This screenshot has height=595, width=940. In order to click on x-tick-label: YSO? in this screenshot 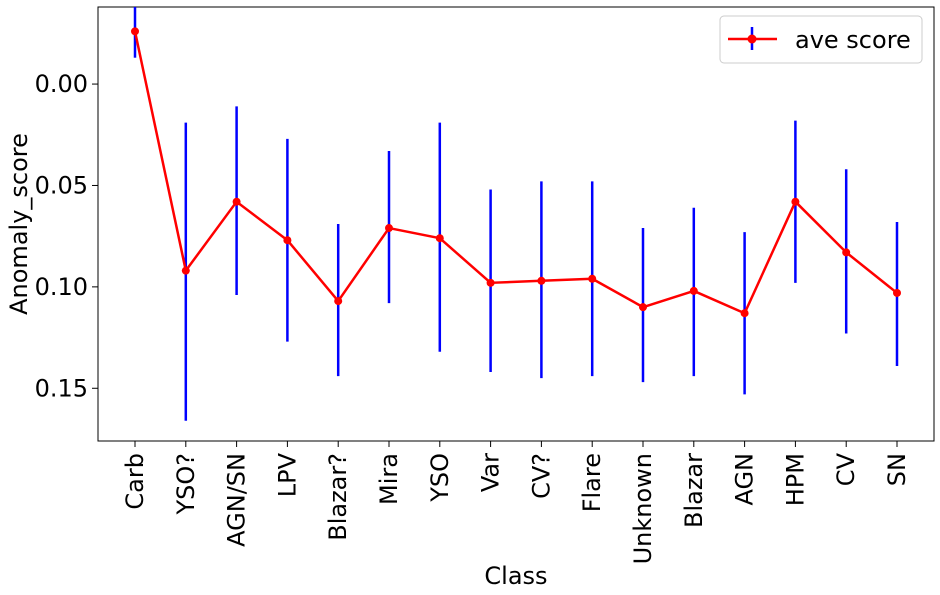, I will do `click(186, 484)`.